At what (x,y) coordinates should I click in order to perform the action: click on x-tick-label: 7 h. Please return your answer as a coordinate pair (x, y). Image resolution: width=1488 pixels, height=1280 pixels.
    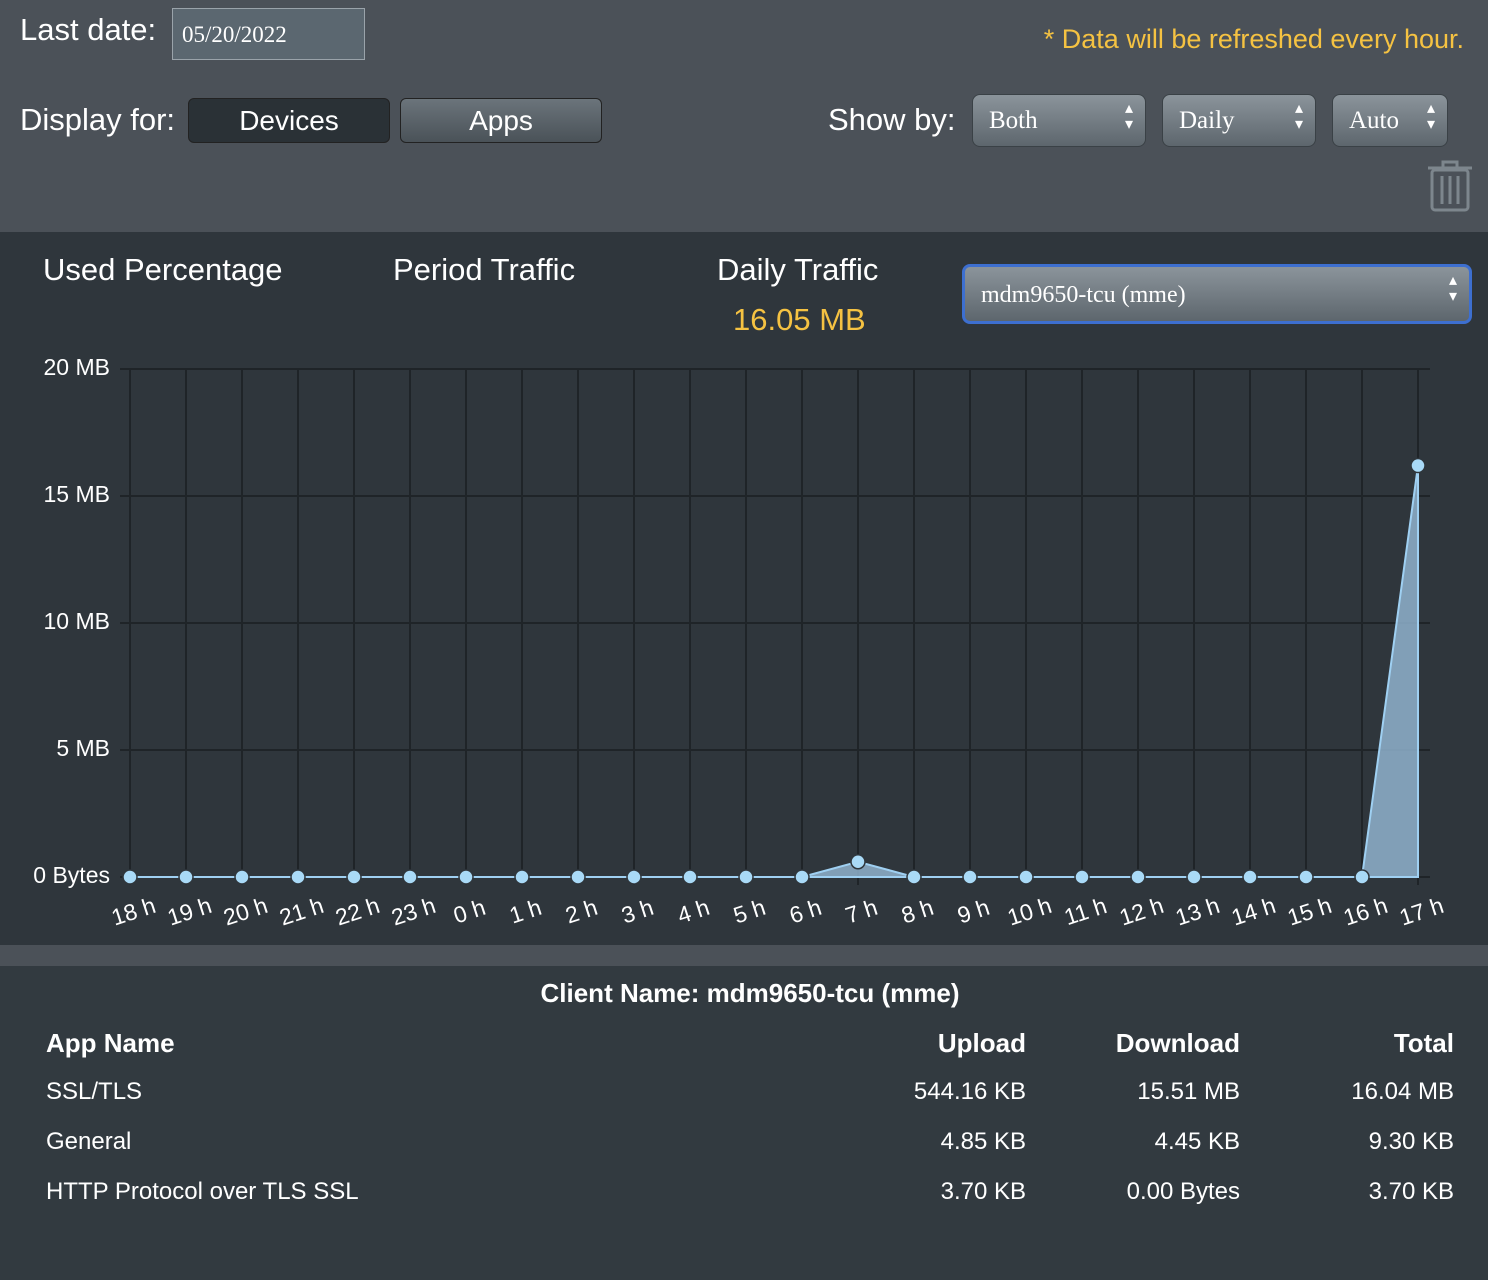
    Looking at the image, I should click on (861, 911).